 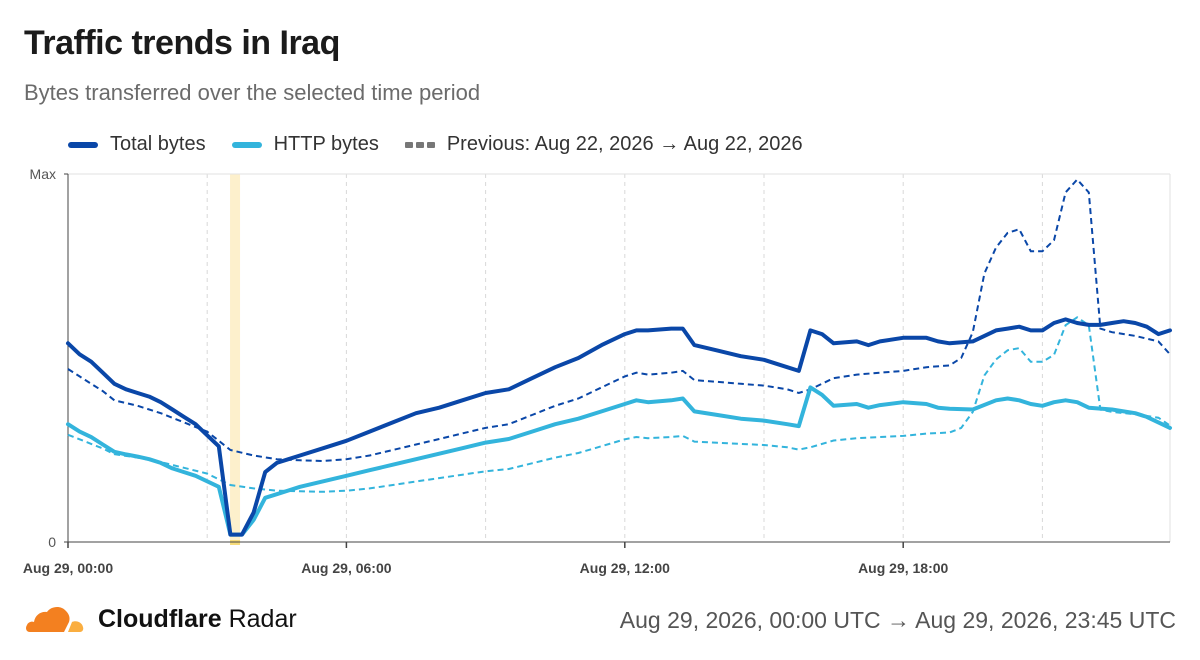 I want to click on brand-name: Cloudflare, so click(x=160, y=618).